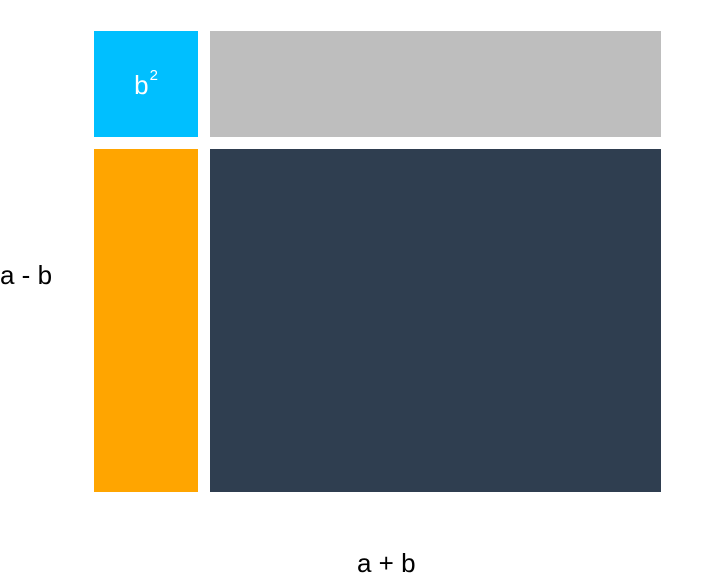 This screenshot has width=720, height=578. I want to click on b-squared-exponent: 2, so click(153, 75).